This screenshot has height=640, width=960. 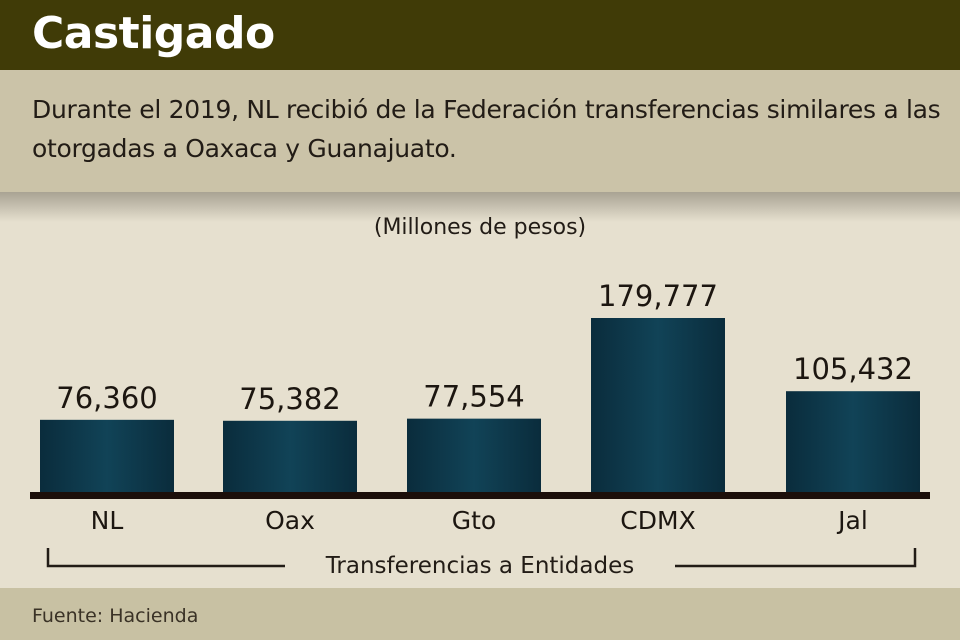 What do you see at coordinates (165, 558) in the screenshot?
I see `bracket-left` at bounding box center [165, 558].